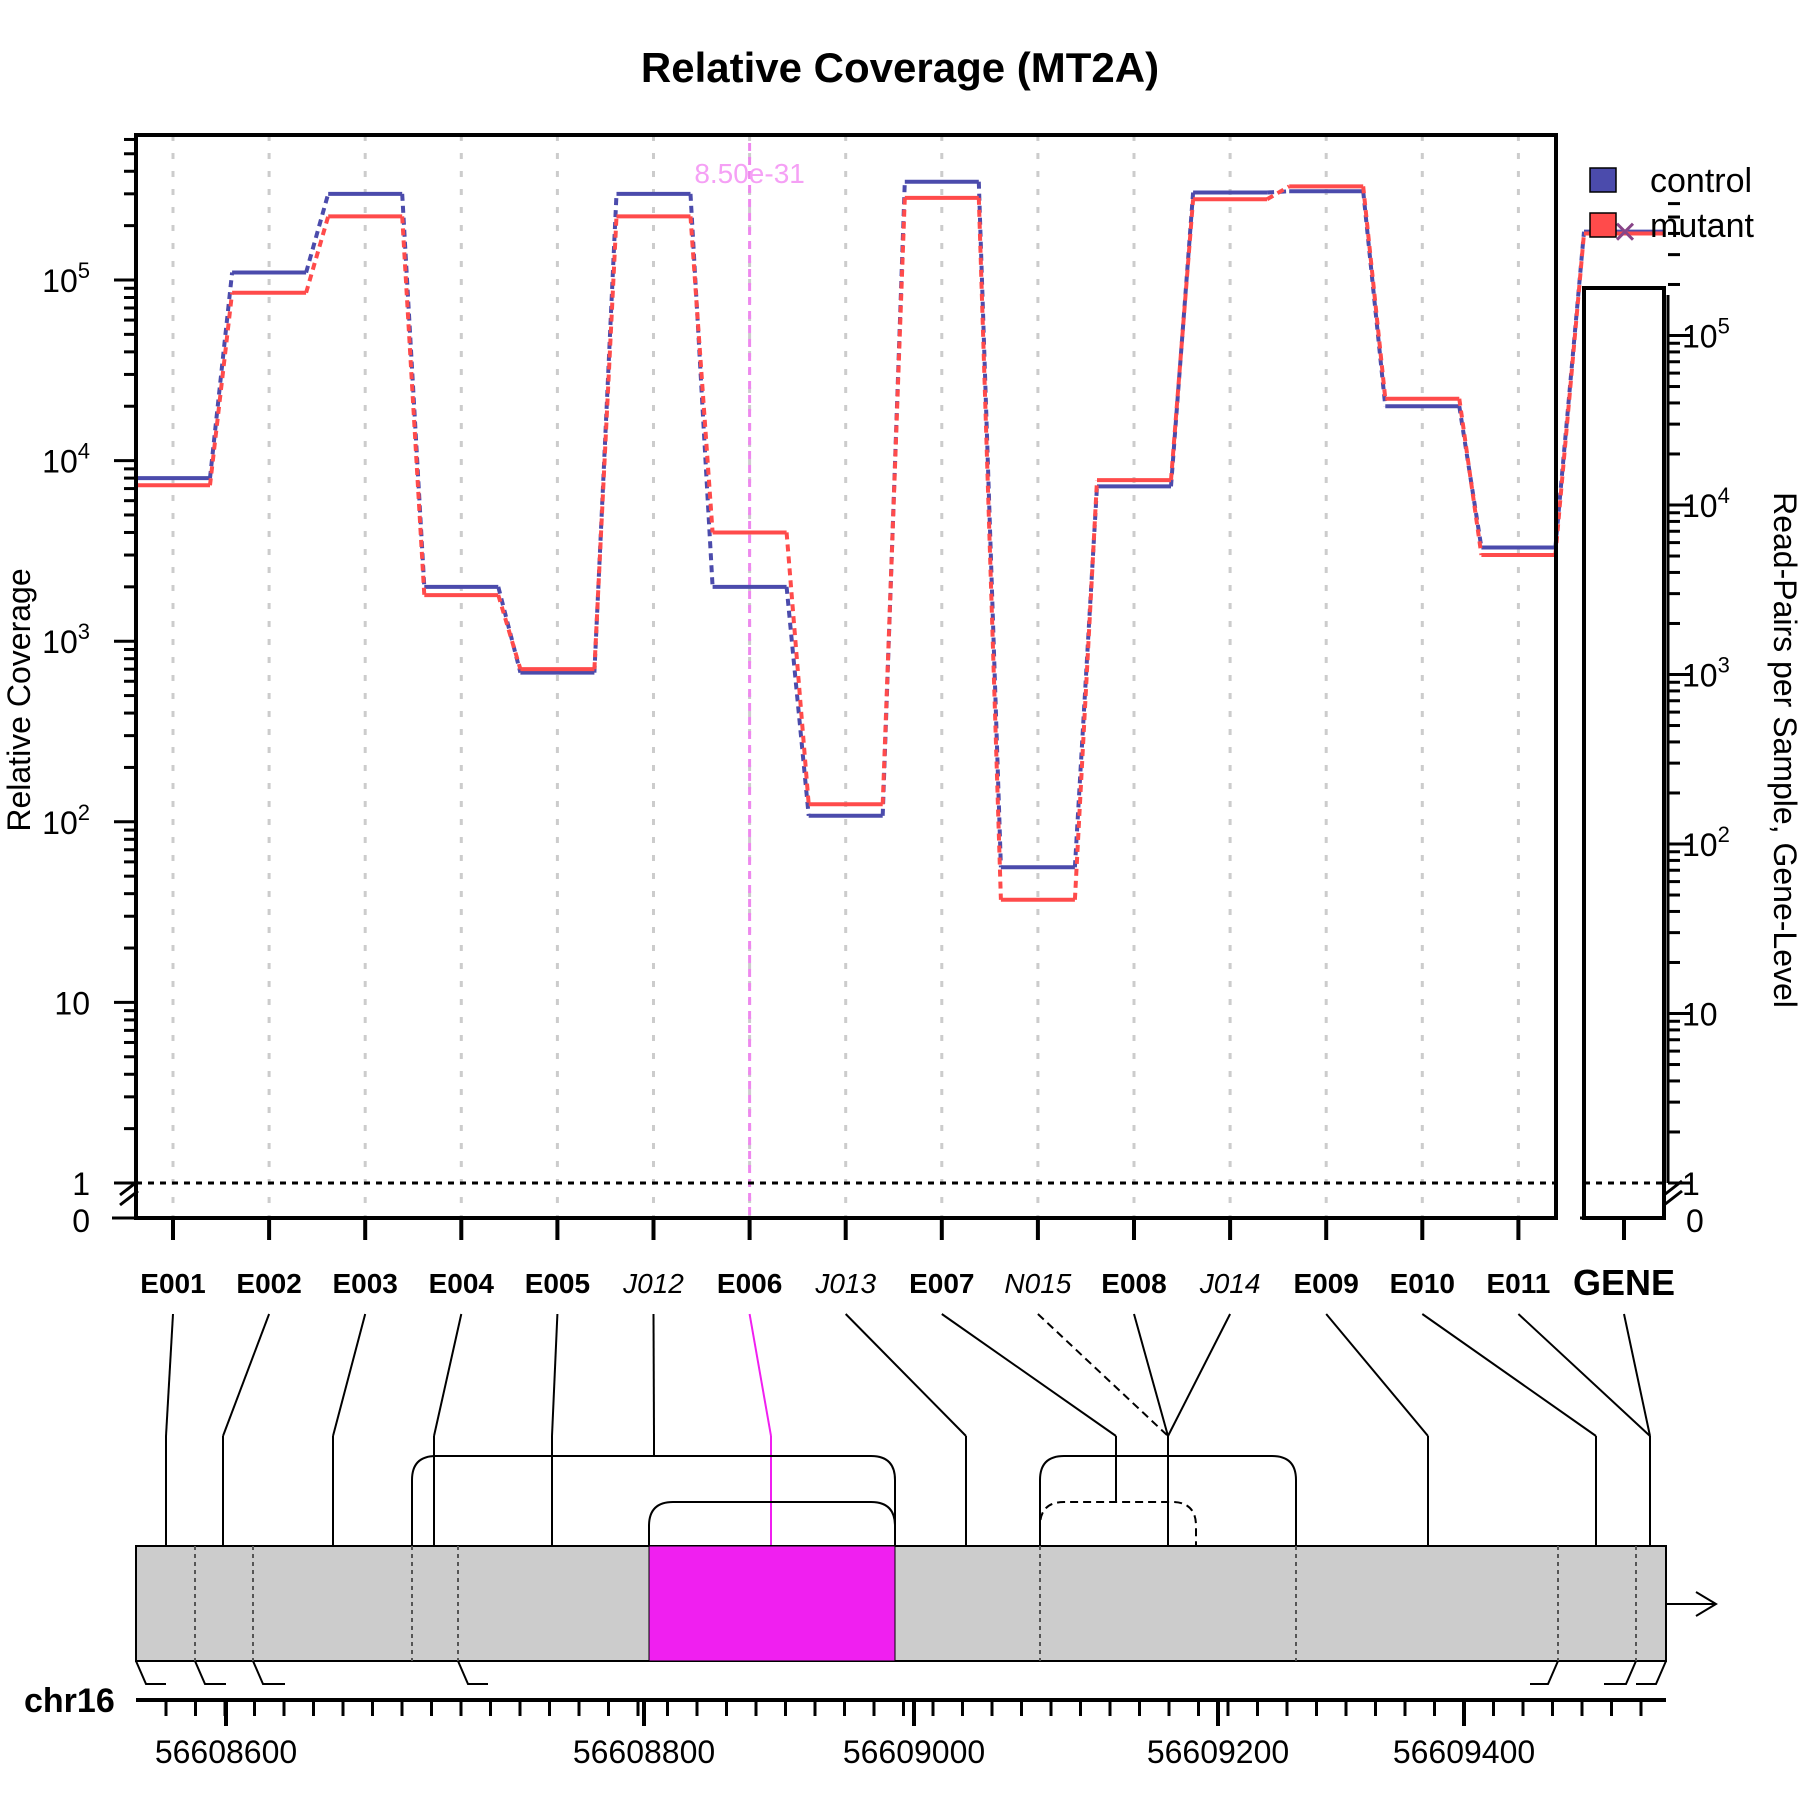  Describe the element at coordinates (1103, 1375) in the screenshot. I see `connector-N015` at that location.